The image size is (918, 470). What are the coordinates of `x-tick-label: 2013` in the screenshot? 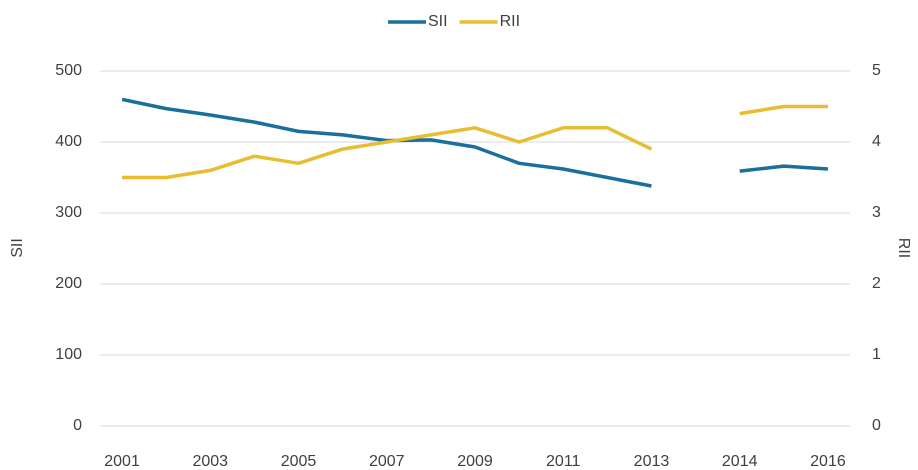 It's located at (652, 461).